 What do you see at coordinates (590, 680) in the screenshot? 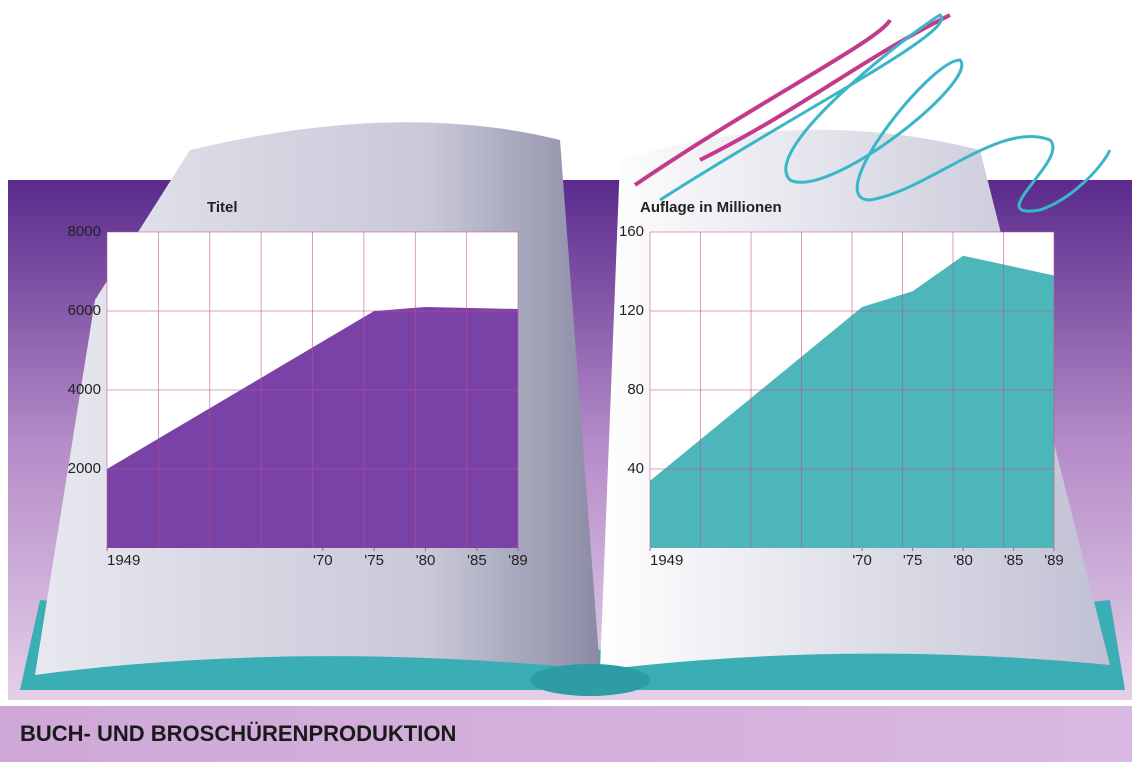
I see `book-spine` at bounding box center [590, 680].